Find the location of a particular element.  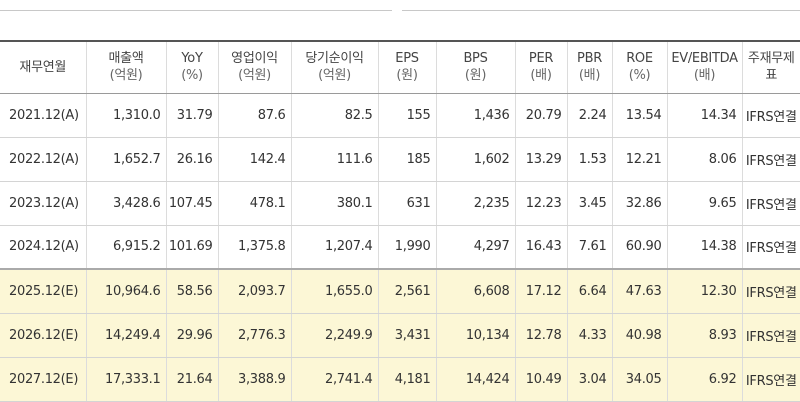

value-cell: 1,375.8 is located at coordinates (255, 247).